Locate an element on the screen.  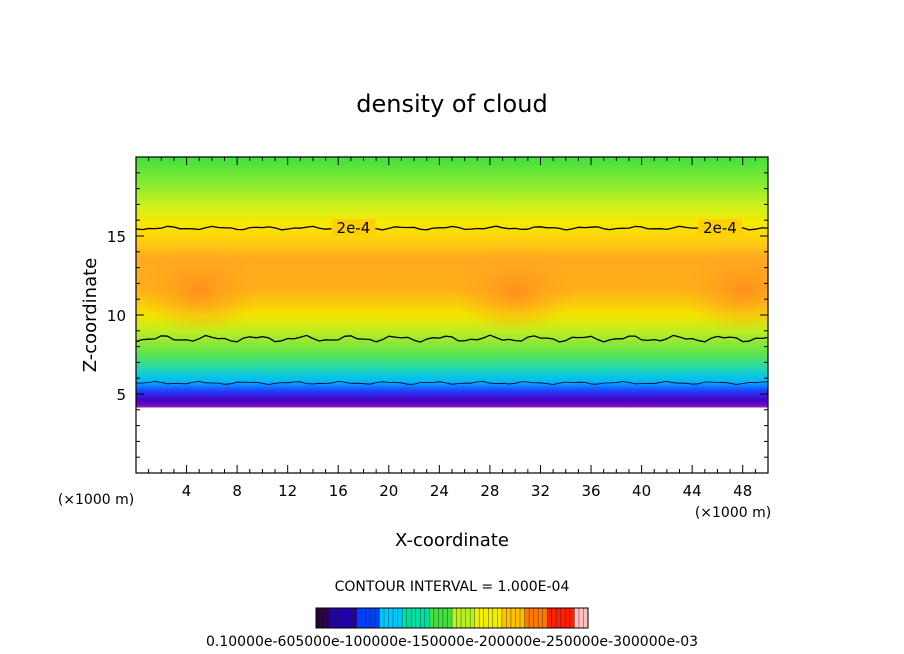
x-tick-label: 32 is located at coordinates (540, 491).